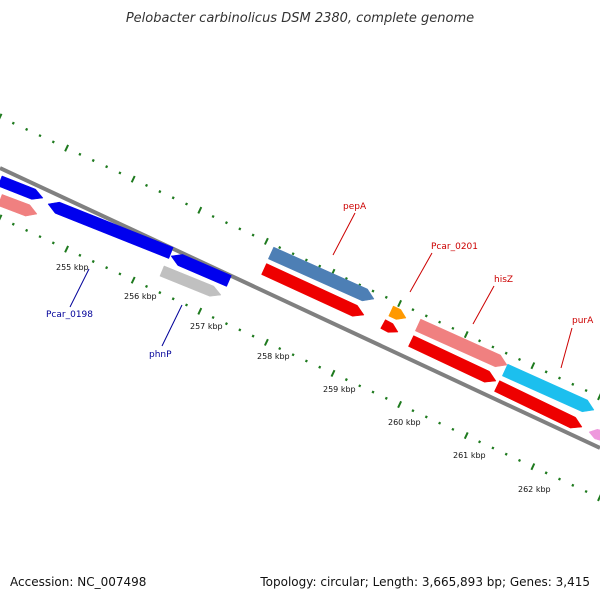 Image resolution: width=600 pixels, height=600 pixels. What do you see at coordinates (206, 326) in the screenshot?
I see `ruler-label-257: 257 kbp` at bounding box center [206, 326].